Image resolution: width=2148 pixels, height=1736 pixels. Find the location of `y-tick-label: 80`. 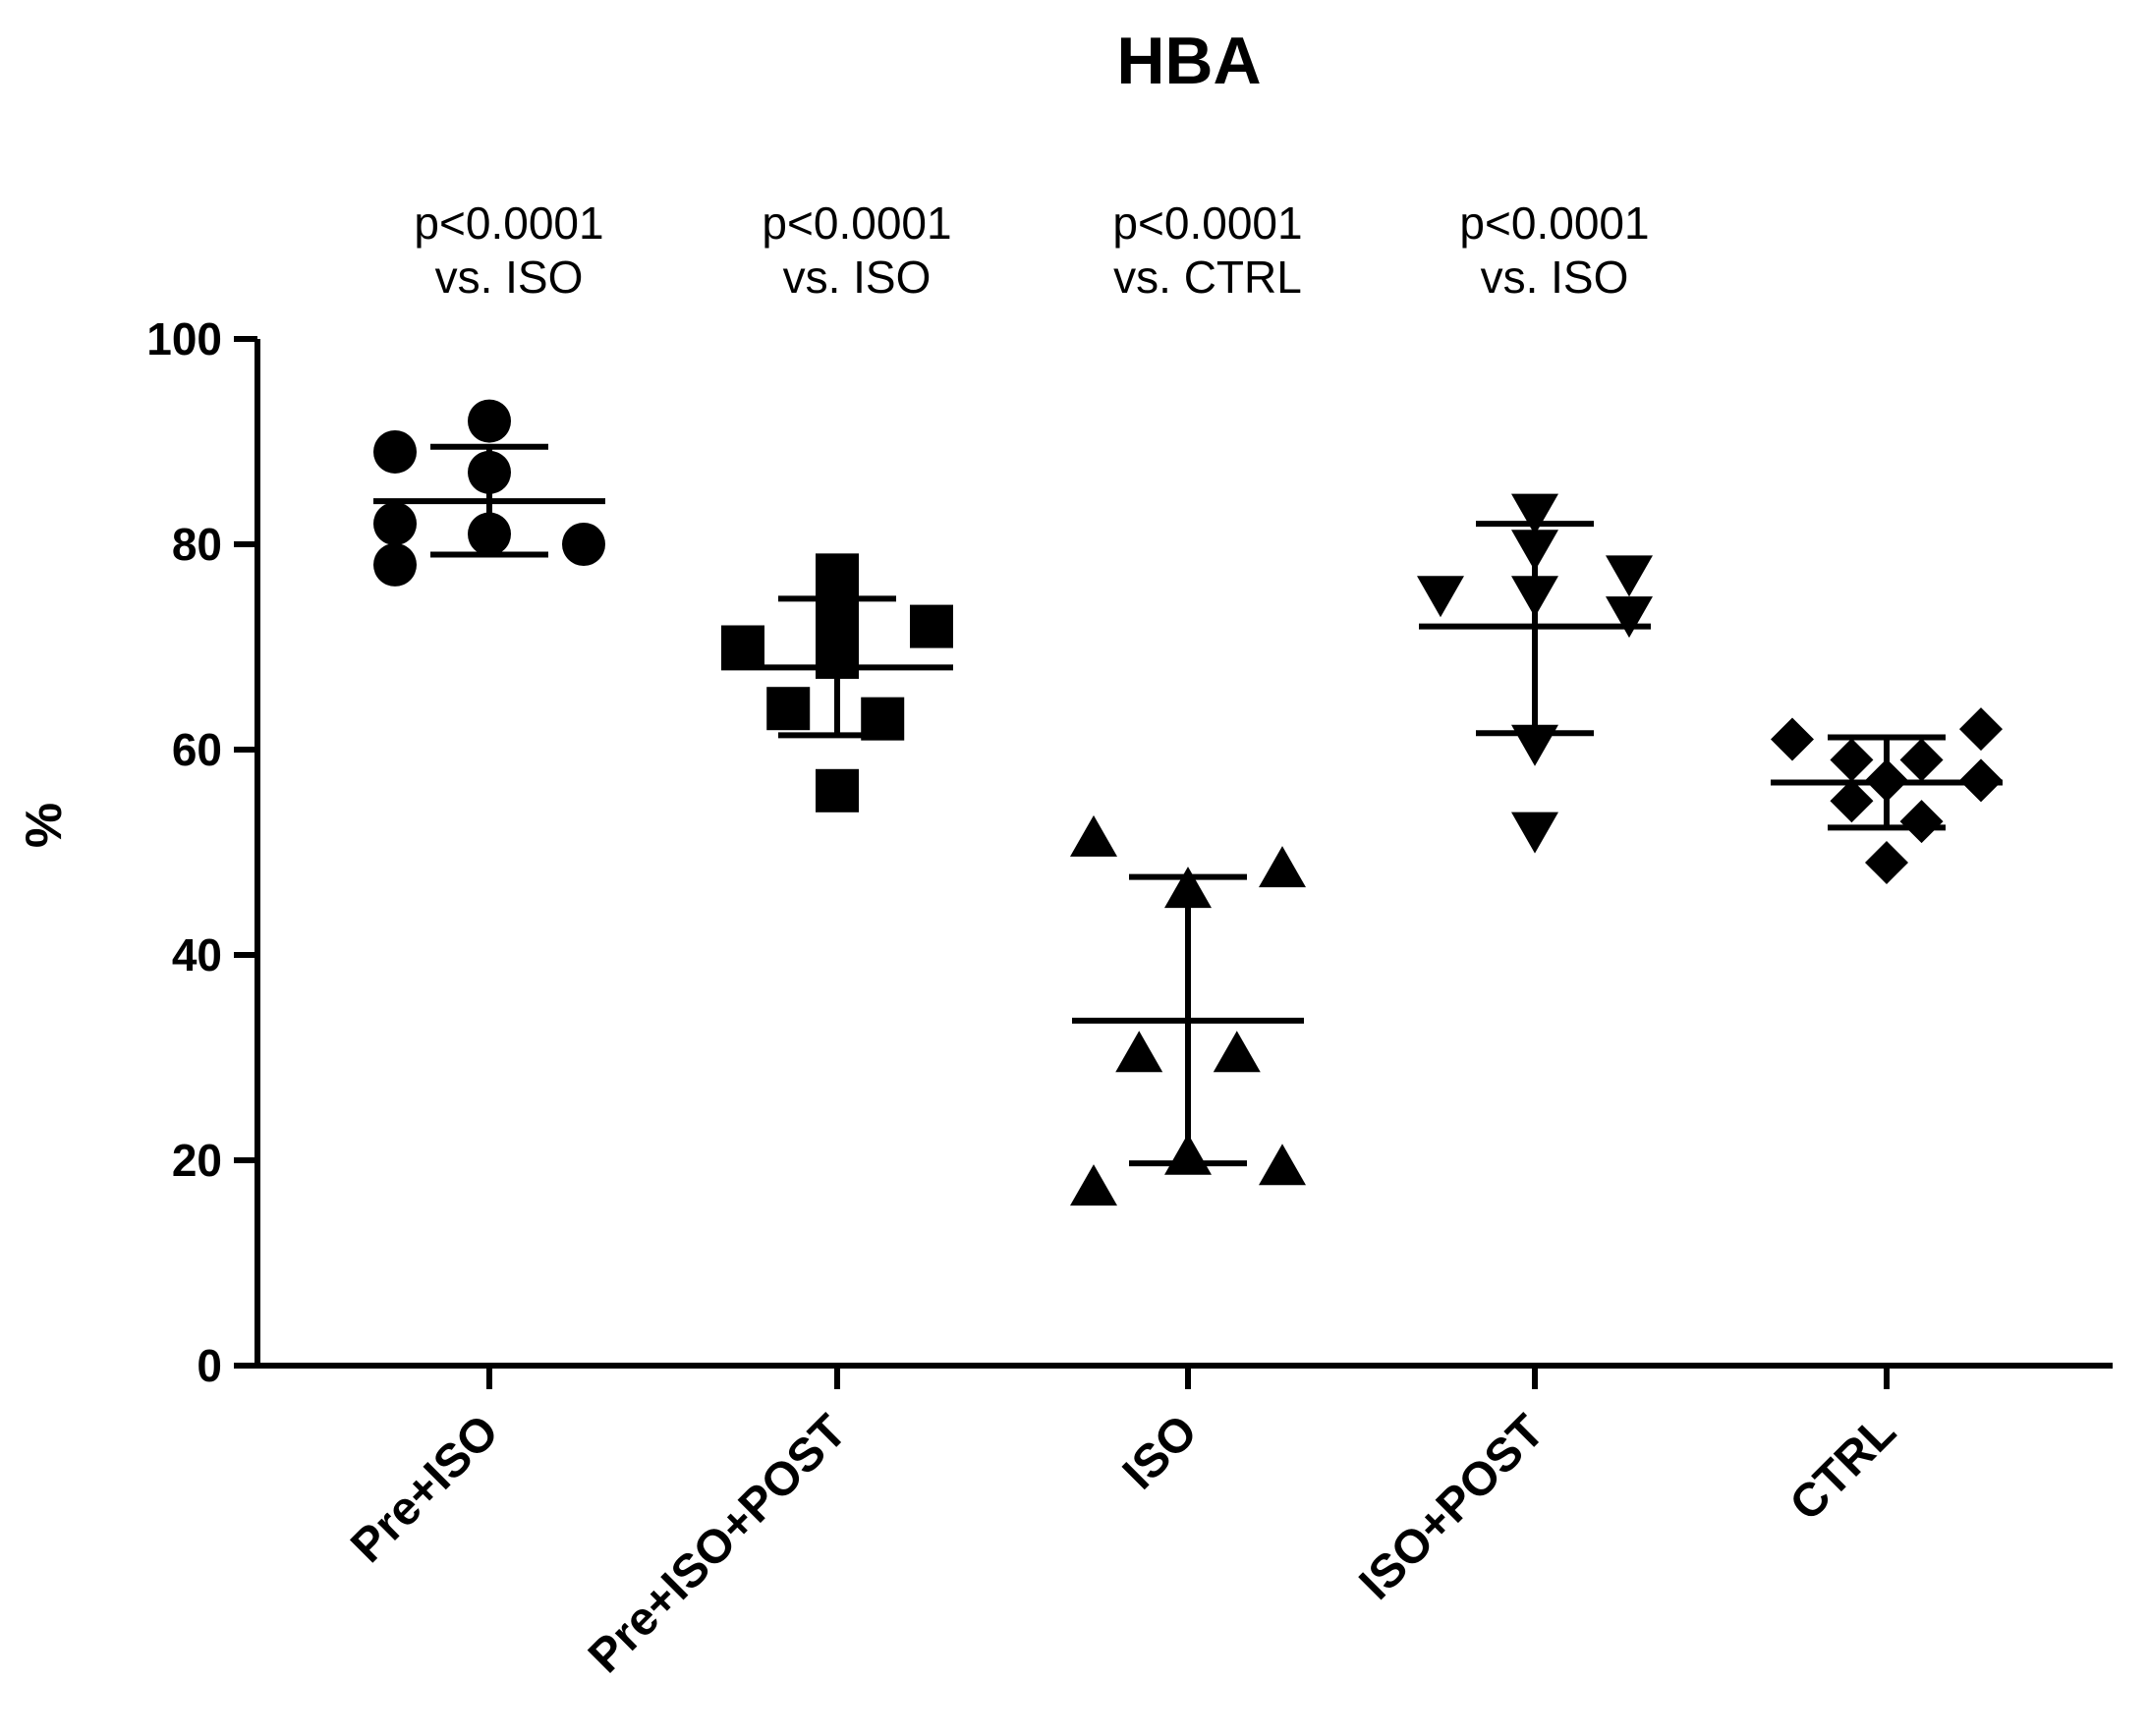

y-tick-label: 80 is located at coordinates (197, 544).